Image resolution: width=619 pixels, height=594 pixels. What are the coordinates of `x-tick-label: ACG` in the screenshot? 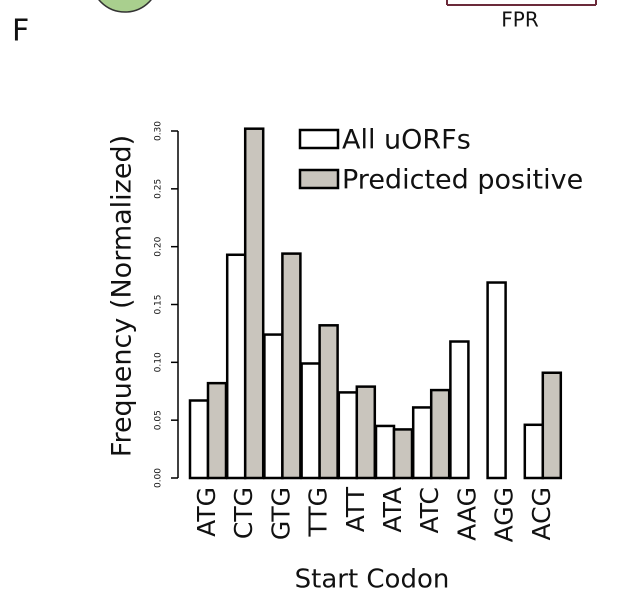 It's located at (541, 514).